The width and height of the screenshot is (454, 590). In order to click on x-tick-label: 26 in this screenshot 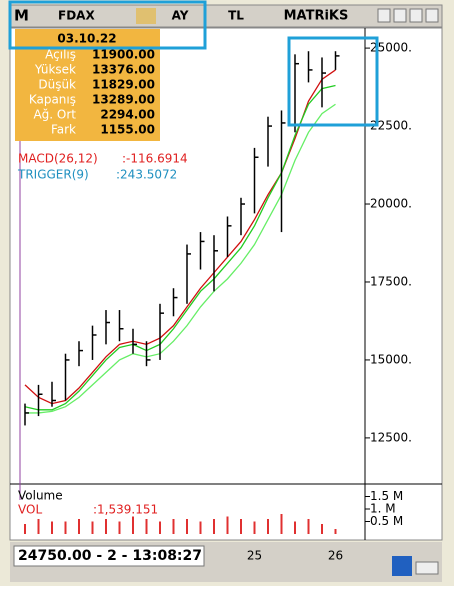, I will do `click(335, 556)`.